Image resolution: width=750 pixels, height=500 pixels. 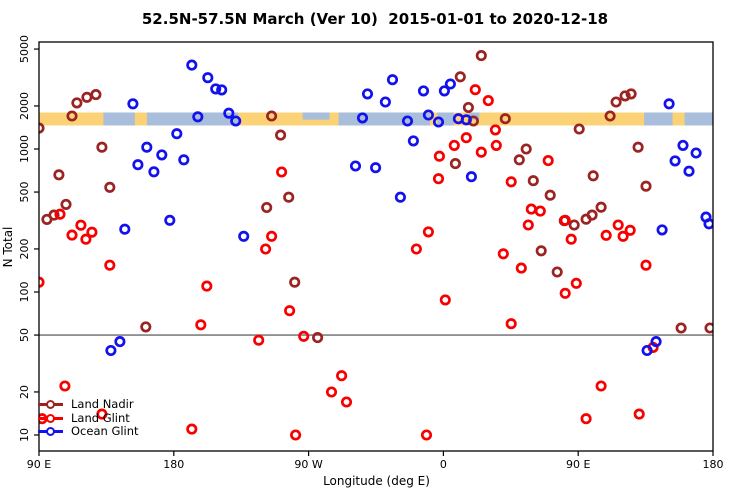 What do you see at coordinates (100, 417) in the screenshot?
I see `legend-label-land-glint: Land Glint` at bounding box center [100, 417].